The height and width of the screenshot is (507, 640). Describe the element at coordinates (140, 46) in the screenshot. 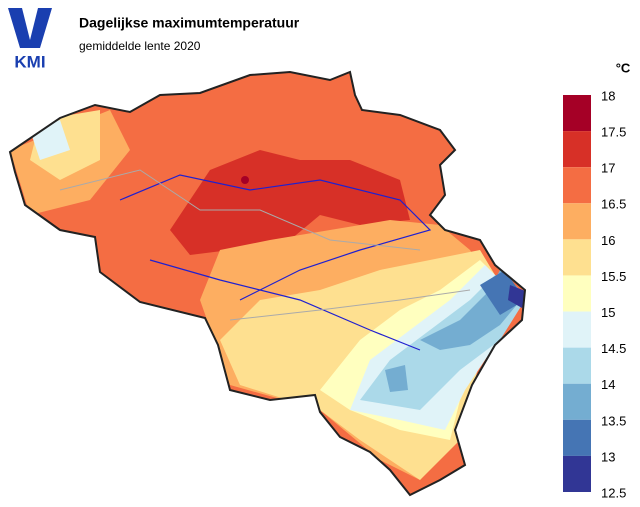

I see `map-subtitle: gemiddelde lente 2020` at that location.